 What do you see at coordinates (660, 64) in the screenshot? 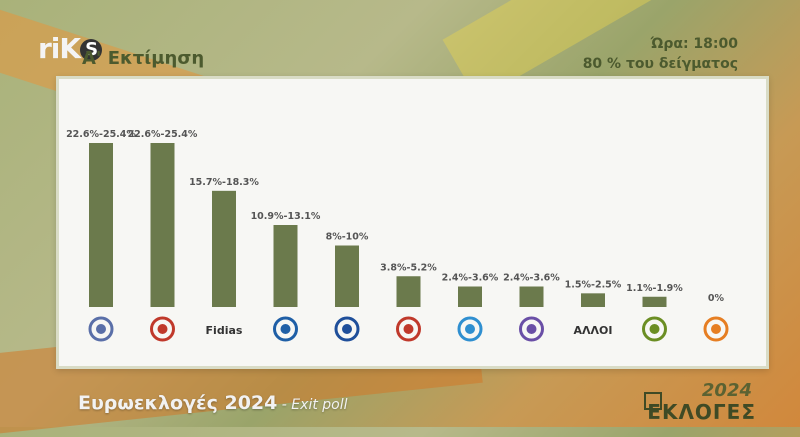
I see `sample-label: 80 % του δείγματος` at bounding box center [660, 64].